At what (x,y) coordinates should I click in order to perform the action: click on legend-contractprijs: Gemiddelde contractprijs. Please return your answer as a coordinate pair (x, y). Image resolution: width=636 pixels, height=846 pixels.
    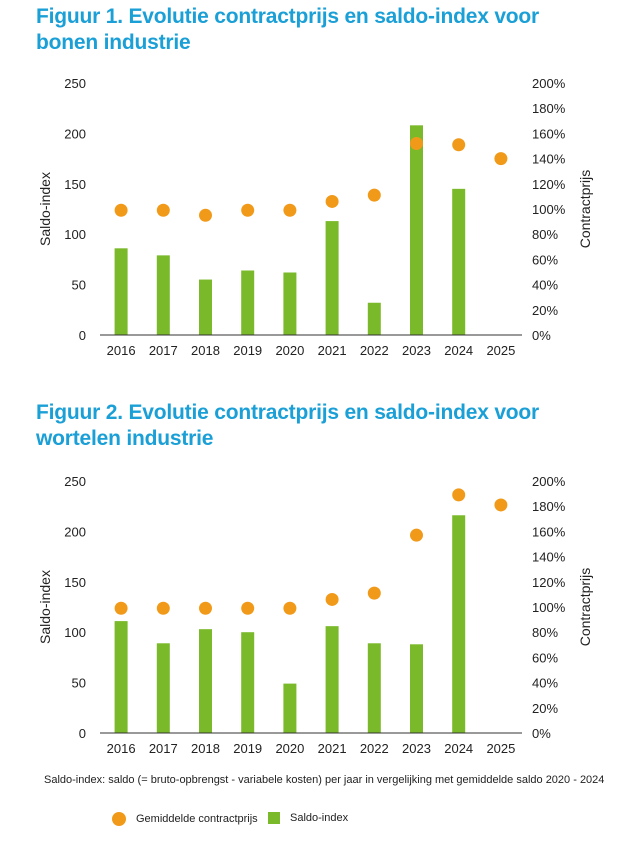
    Looking at the image, I should click on (185, 819).